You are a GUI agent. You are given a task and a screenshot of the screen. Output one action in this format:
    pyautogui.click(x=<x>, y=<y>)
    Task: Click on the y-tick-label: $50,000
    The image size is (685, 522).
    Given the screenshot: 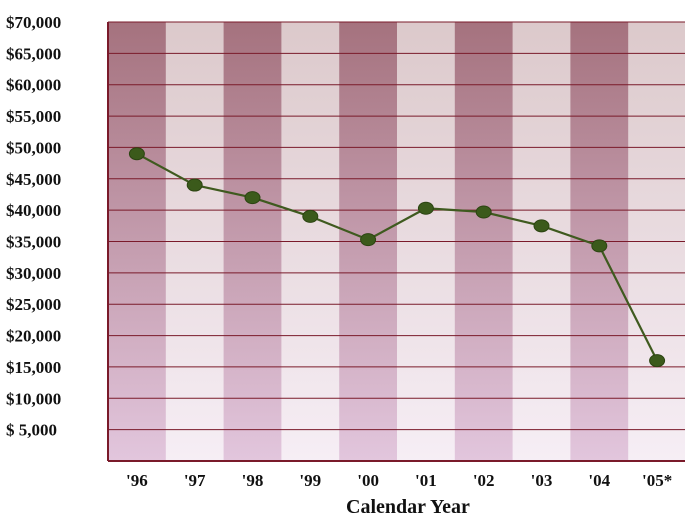 What is the action you would take?
    pyautogui.click(x=33, y=147)
    